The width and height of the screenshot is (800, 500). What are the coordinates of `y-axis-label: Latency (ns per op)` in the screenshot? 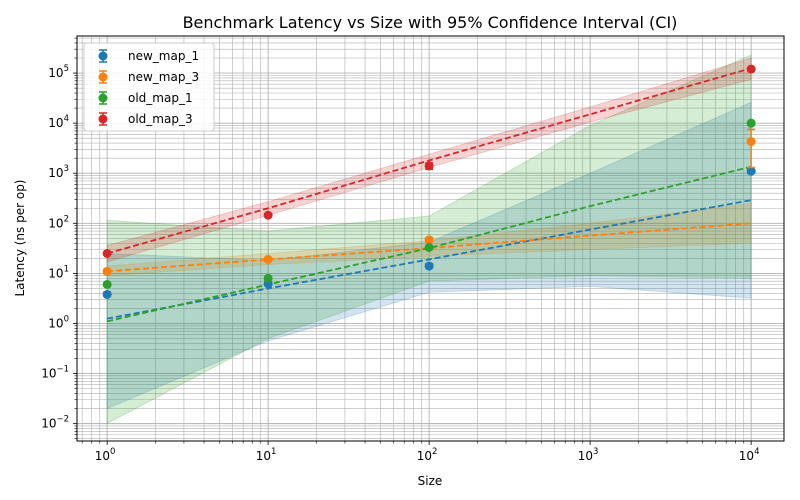 It's located at (20, 238).